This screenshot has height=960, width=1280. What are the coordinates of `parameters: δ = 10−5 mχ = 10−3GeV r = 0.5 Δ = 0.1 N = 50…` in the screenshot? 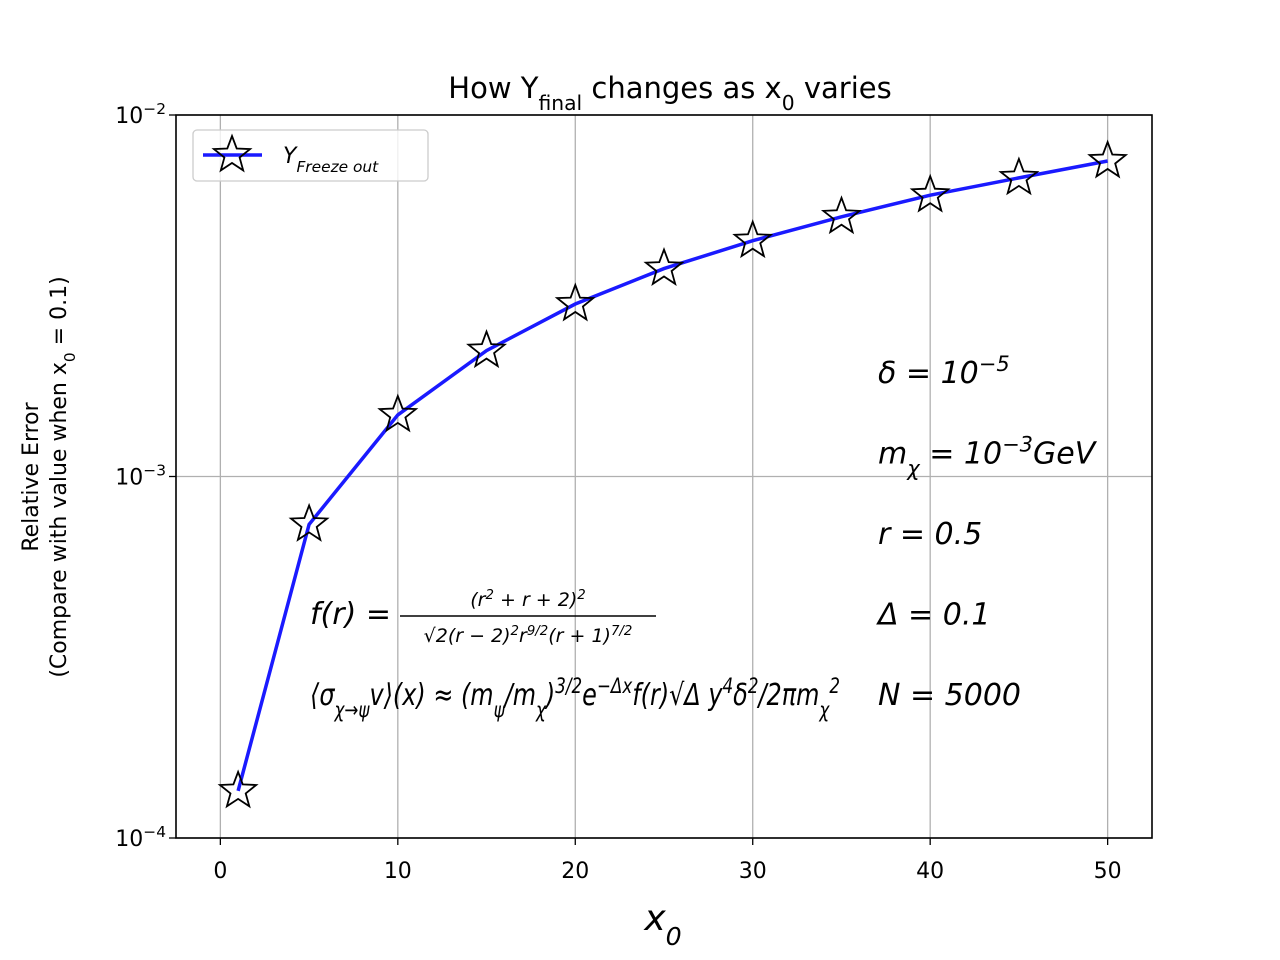 It's located at (987, 532).